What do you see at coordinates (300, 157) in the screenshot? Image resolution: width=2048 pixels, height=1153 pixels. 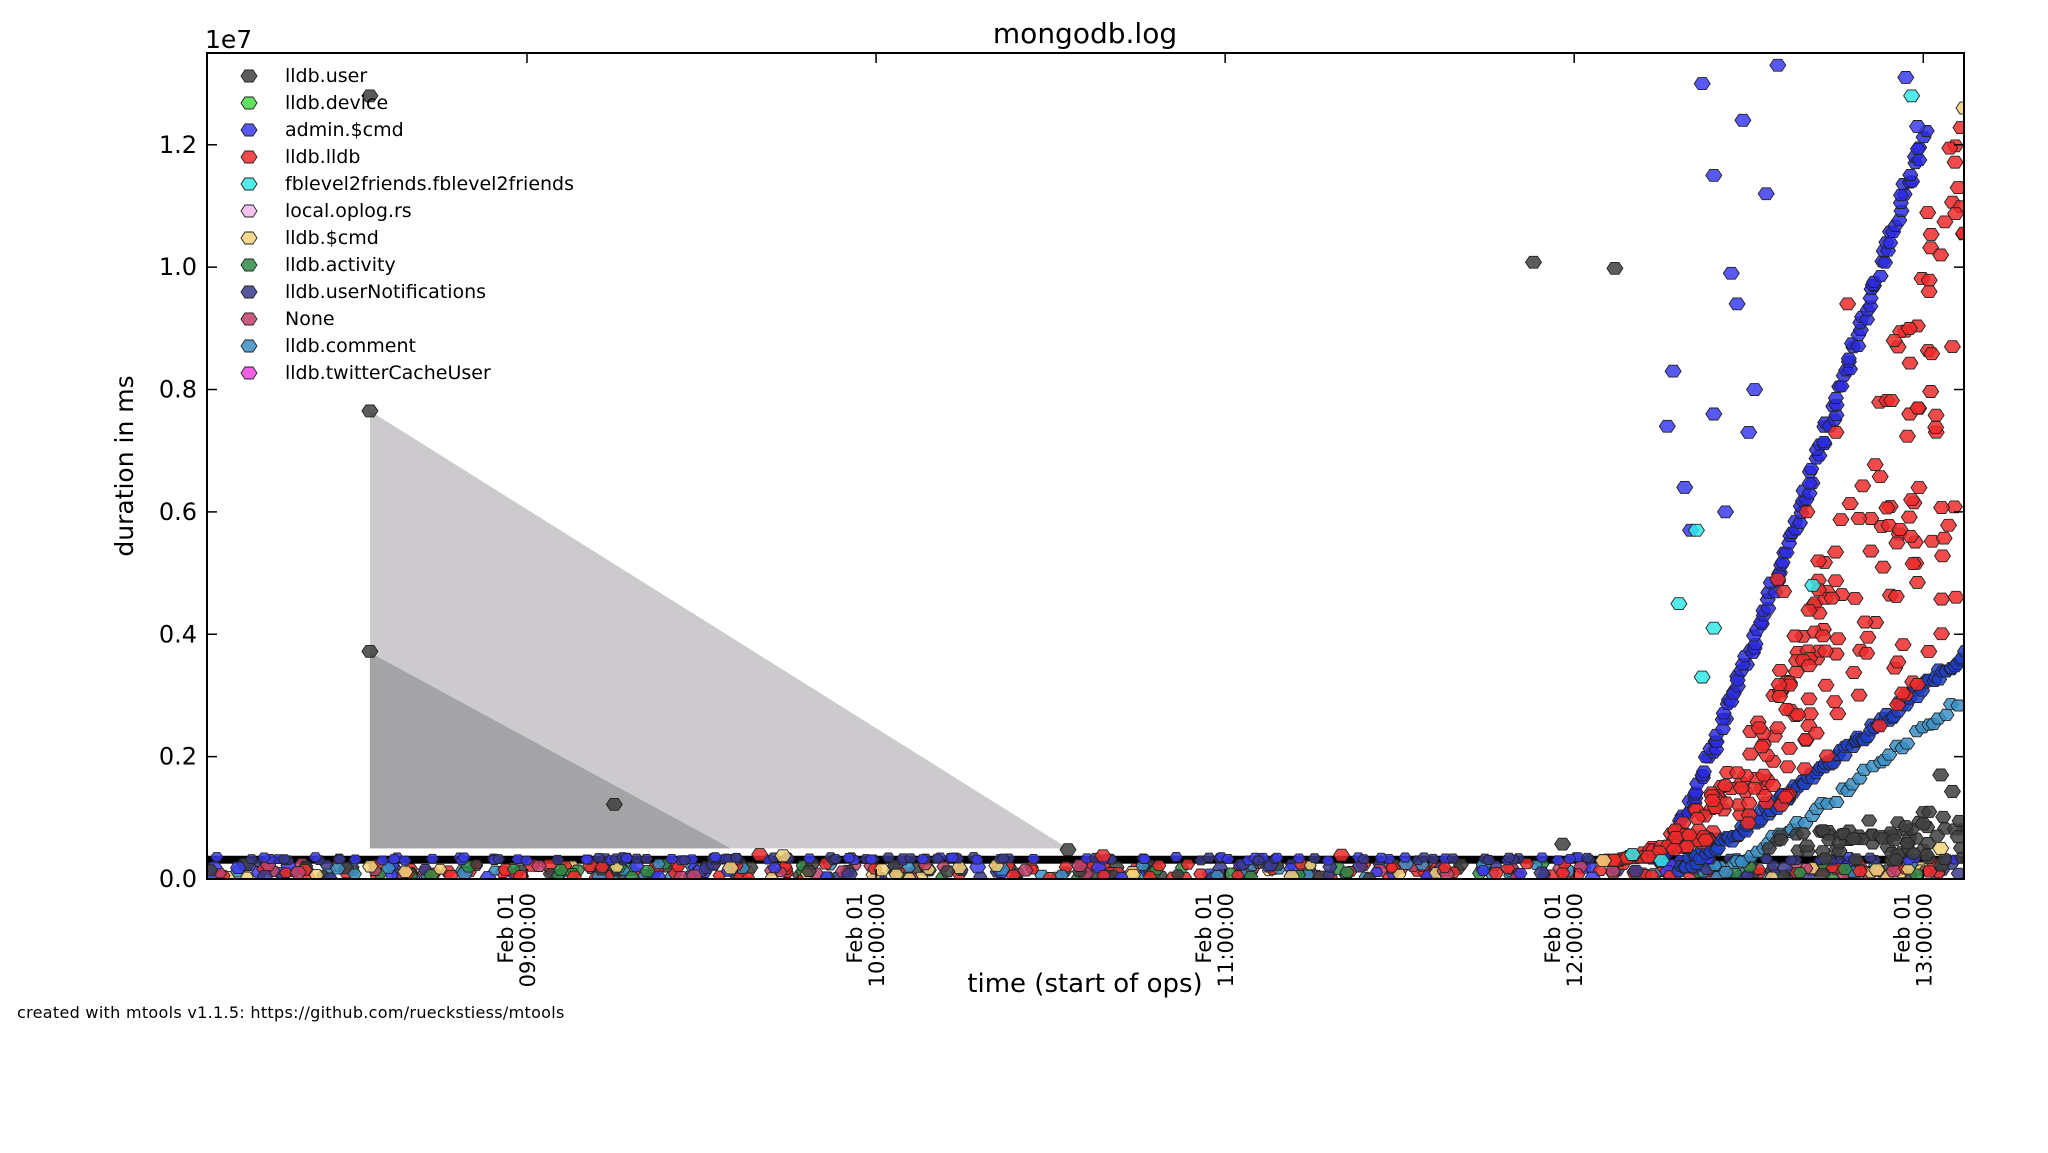 I see `legend-item: lldb.lldb` at bounding box center [300, 157].